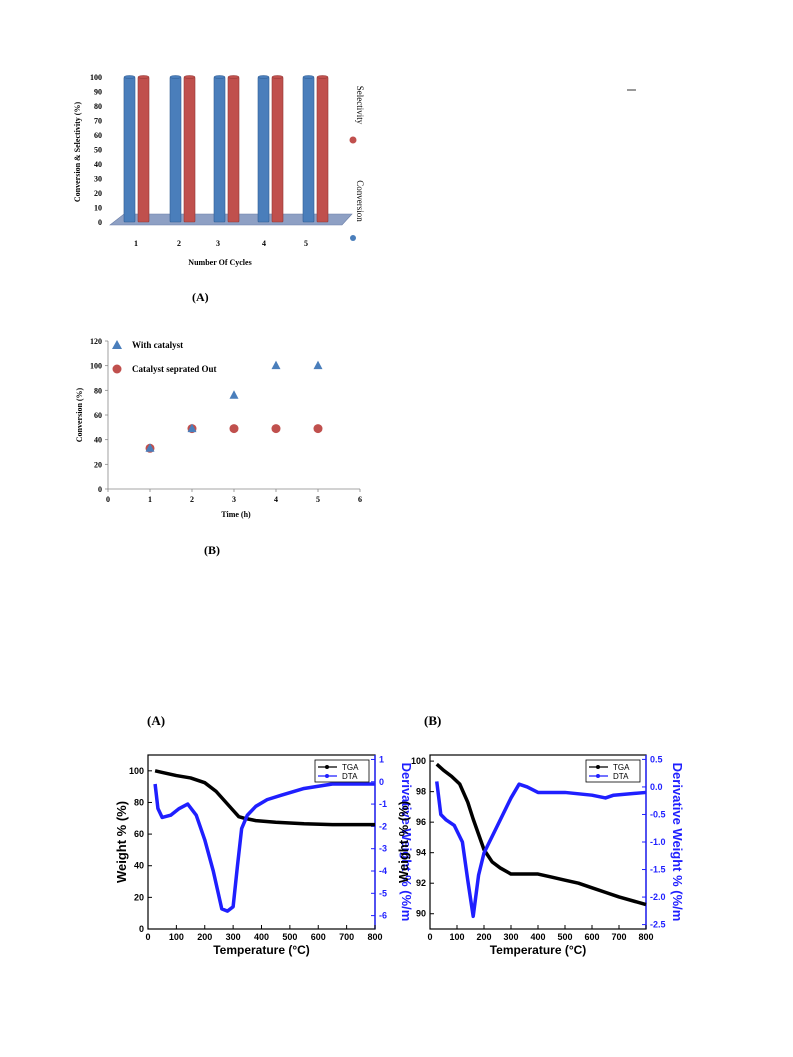 The image size is (793, 1057). I want to click on y2-tick-label: -4, so click(383, 871).